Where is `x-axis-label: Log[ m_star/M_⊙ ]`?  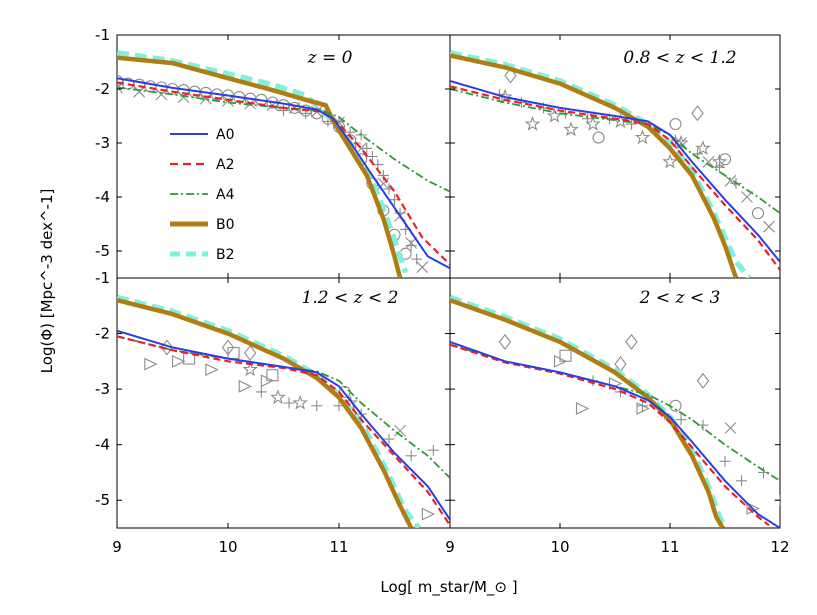 x-axis-label: Log[ m_star/M_⊙ ] is located at coordinates (448, 587).